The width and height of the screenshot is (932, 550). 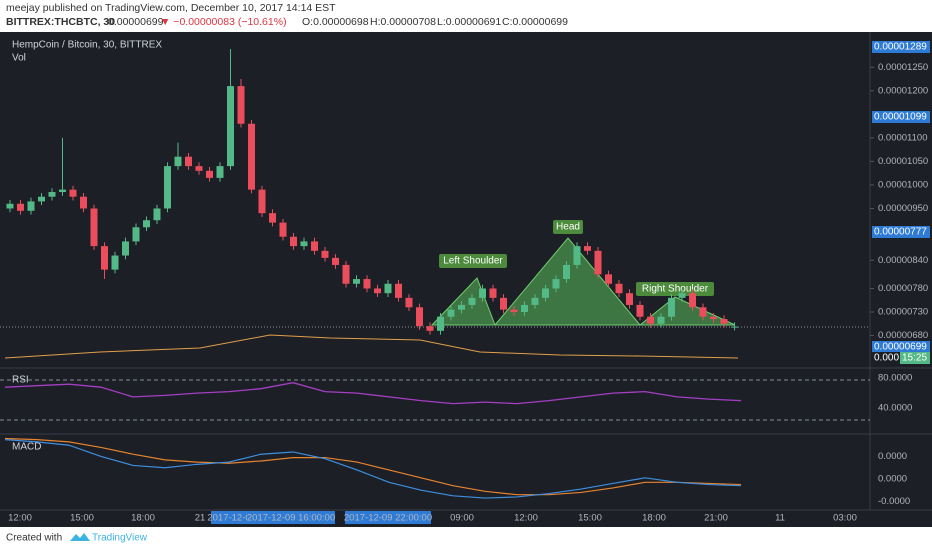 I want to click on header-bg, so click(x=466, y=16).